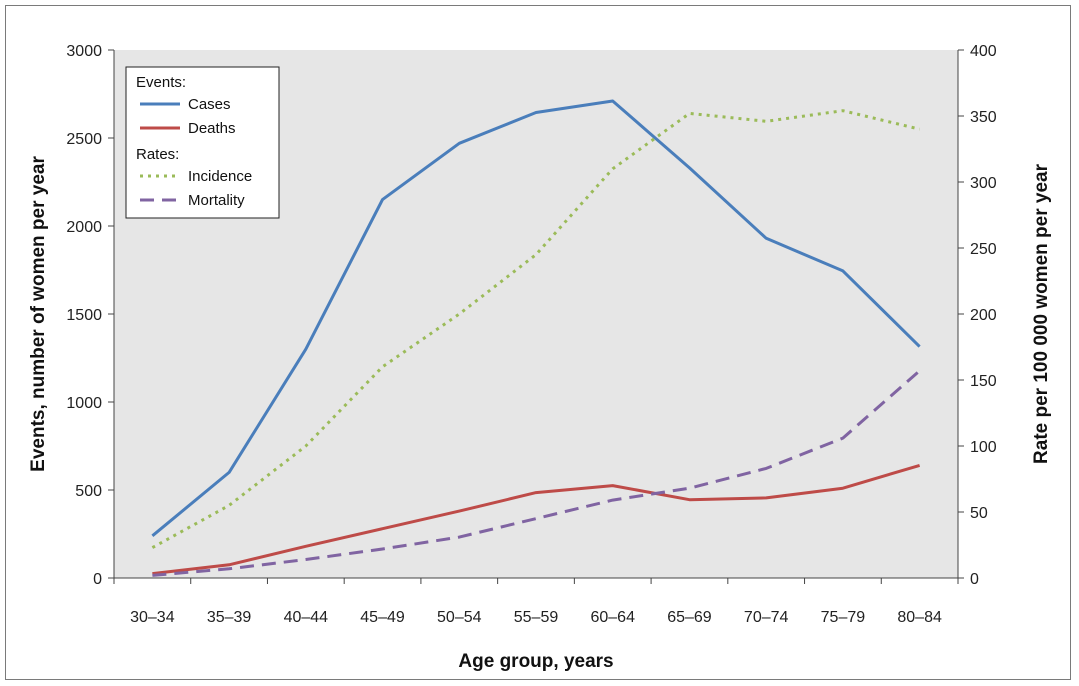  I want to click on y2-tick-label: 50, so click(979, 513).